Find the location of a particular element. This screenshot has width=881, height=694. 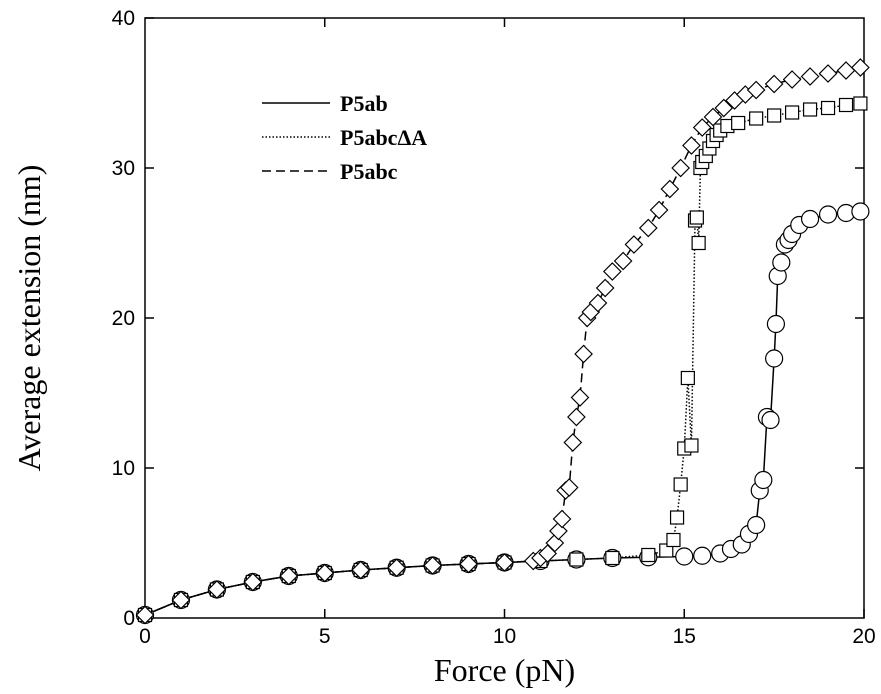

x-tick-label: 10 is located at coordinates (504, 636).